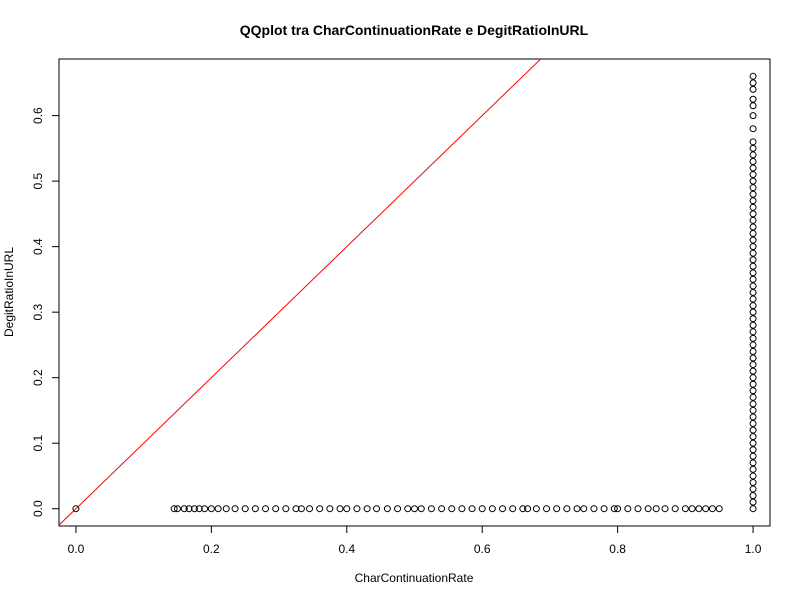 The height and width of the screenshot is (600, 800). Describe the element at coordinates (482, 549) in the screenshot. I see `x-tick-label: 0.6` at that location.